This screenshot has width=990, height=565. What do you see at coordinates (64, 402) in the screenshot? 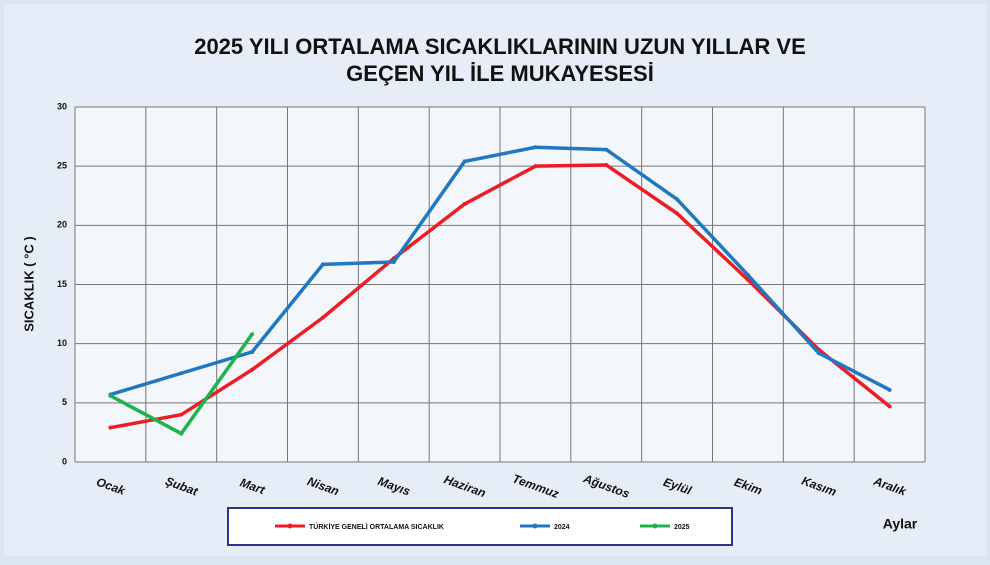
I see `y-tick-label: 5` at bounding box center [64, 402].